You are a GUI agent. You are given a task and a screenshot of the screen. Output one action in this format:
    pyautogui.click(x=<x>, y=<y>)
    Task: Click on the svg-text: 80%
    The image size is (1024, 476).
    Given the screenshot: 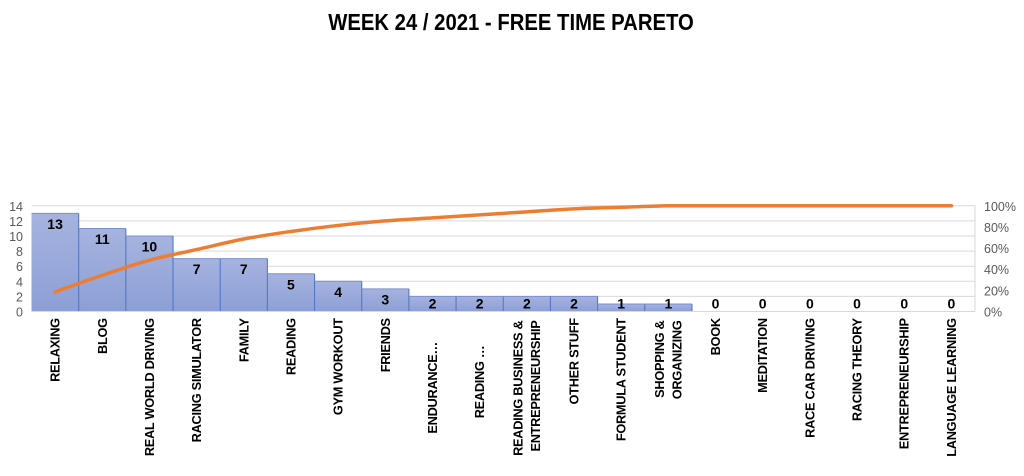 What is the action you would take?
    pyautogui.click(x=996, y=228)
    